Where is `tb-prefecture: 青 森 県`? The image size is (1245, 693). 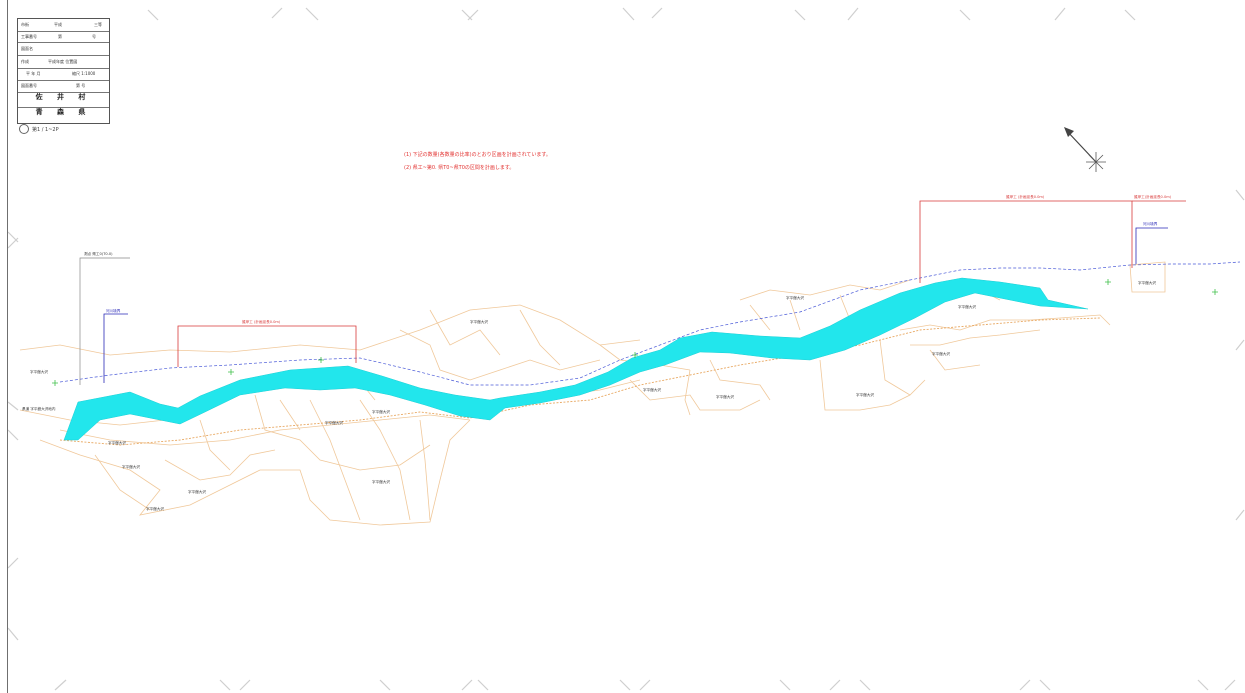 tb-prefecture: 青 森 県 is located at coordinates (63, 112).